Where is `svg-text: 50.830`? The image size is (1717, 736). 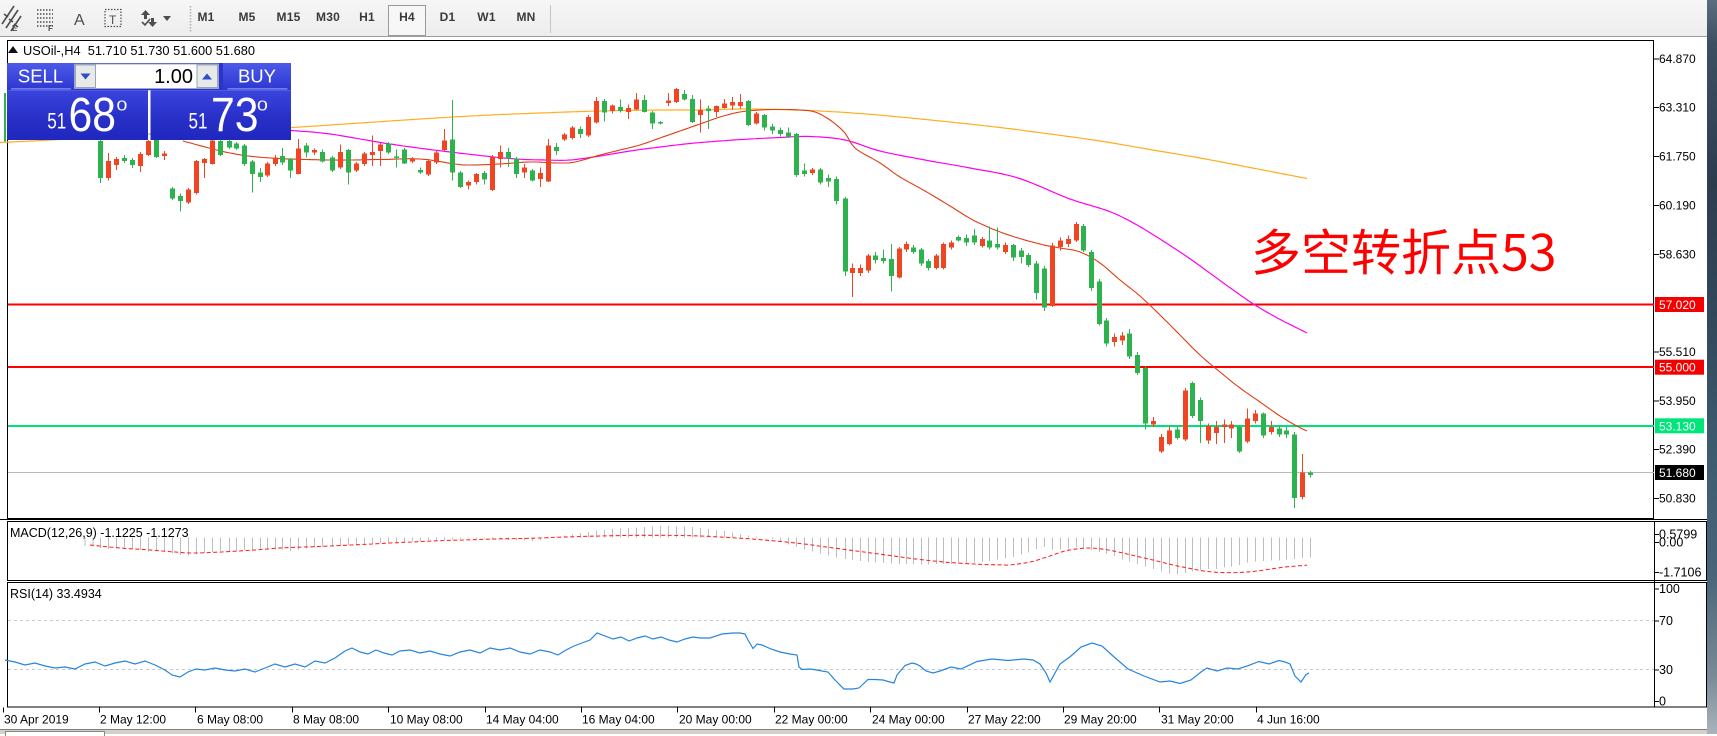
svg-text: 50.830 is located at coordinates (1677, 499).